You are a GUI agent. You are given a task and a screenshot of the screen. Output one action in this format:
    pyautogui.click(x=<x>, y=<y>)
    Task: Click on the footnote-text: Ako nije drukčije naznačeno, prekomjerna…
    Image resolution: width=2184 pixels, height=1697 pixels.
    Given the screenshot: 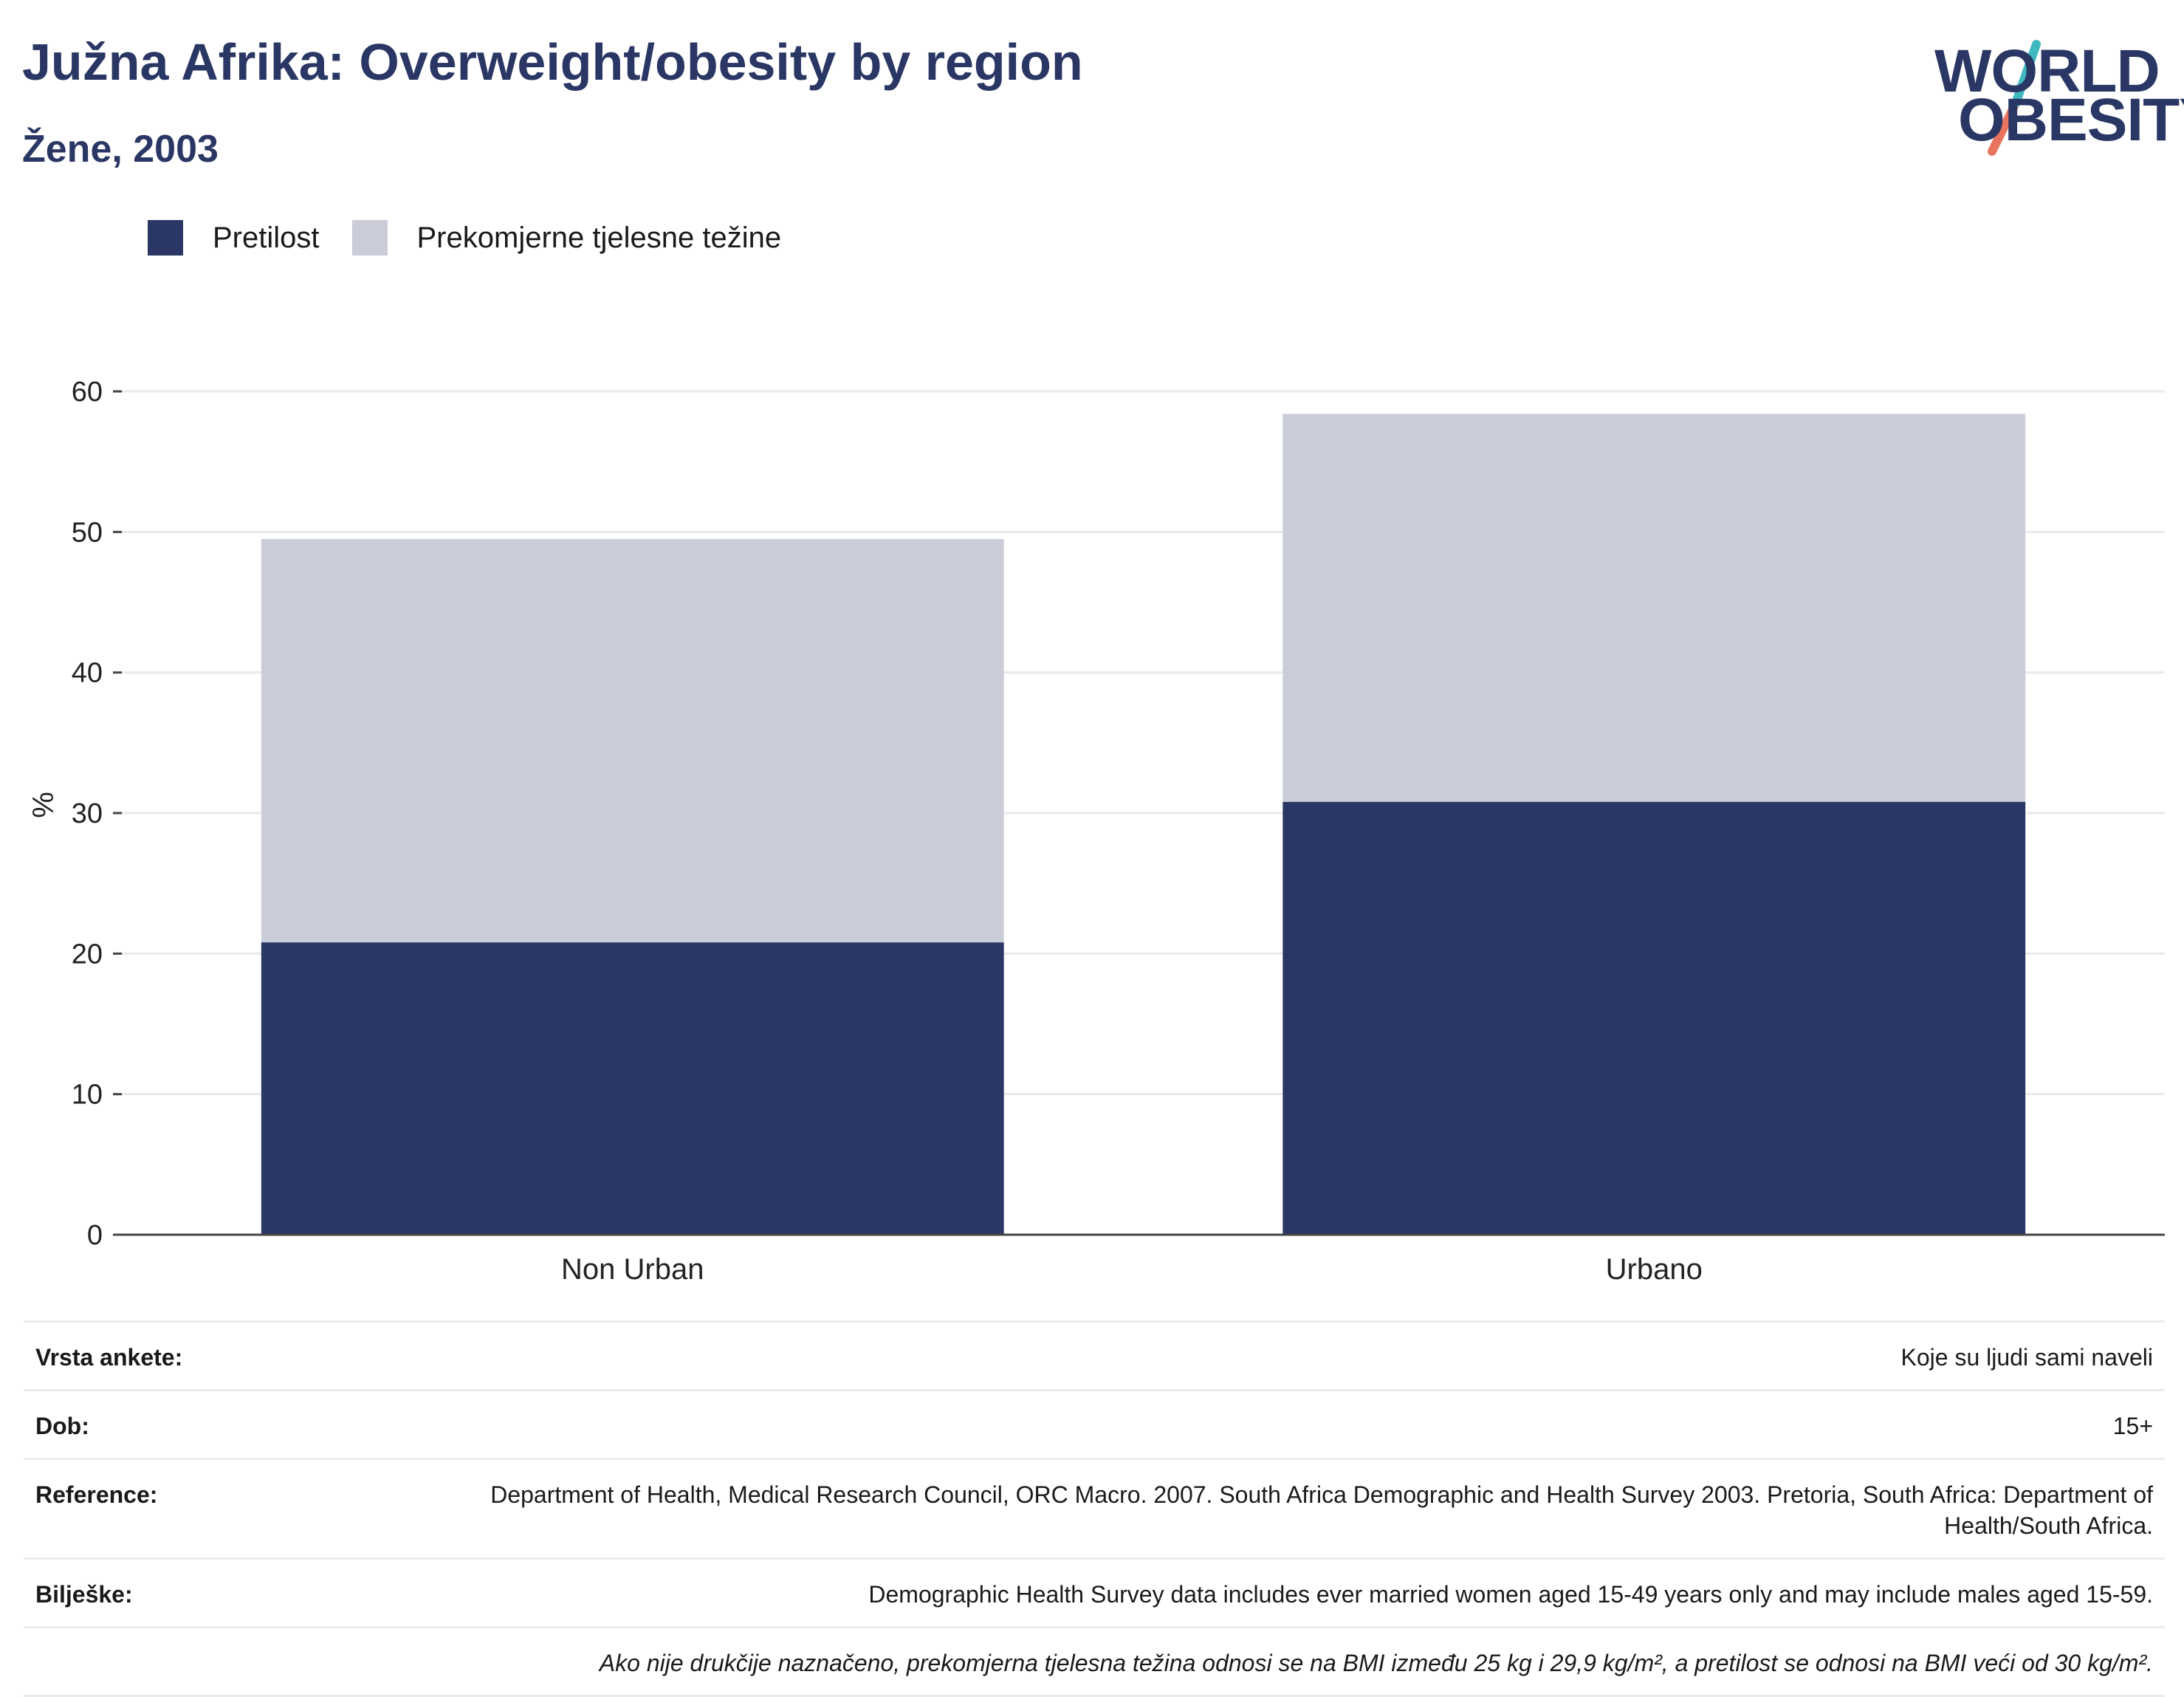 What is the action you would take?
    pyautogui.click(x=1376, y=1663)
    